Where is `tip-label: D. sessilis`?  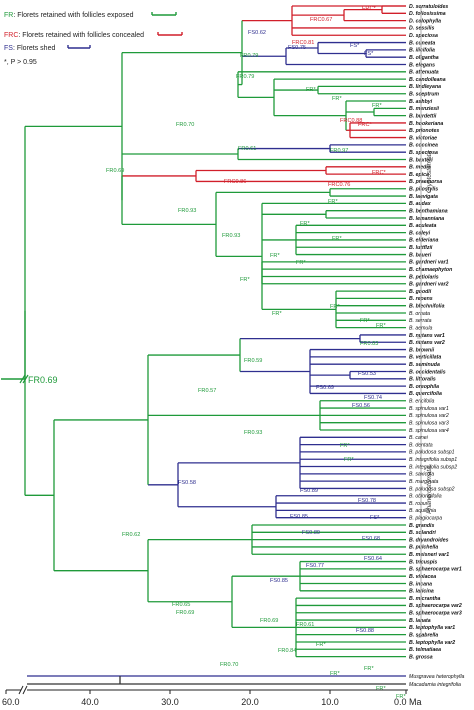 tip-label: D. sessilis is located at coordinates (421, 29).